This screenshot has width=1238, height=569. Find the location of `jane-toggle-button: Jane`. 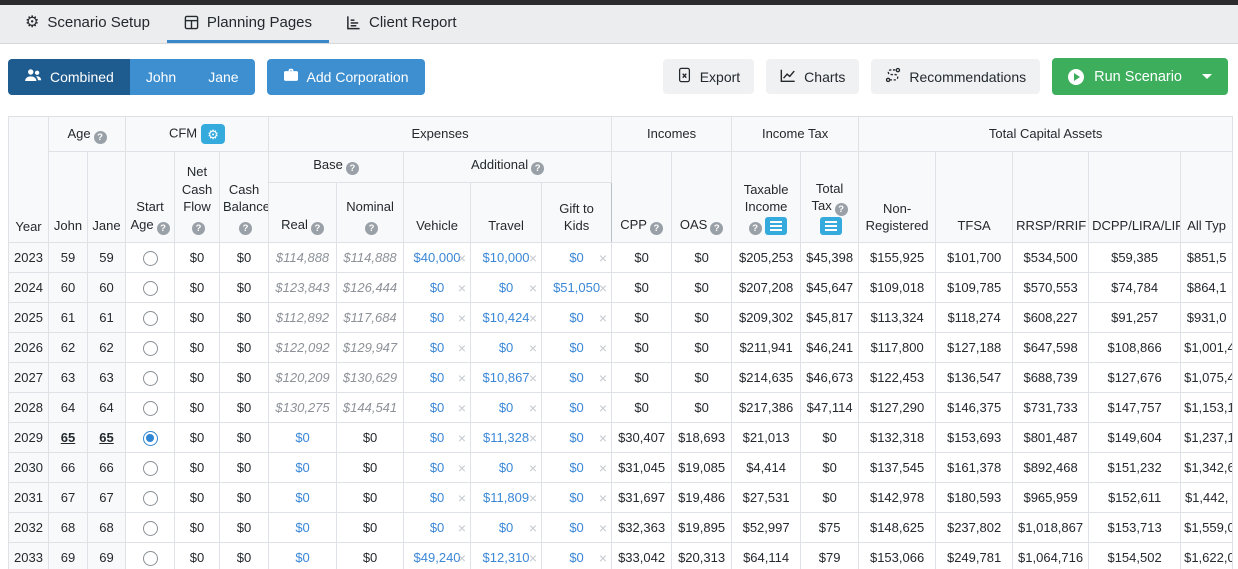

jane-toggle-button: Jane is located at coordinates (223, 76).